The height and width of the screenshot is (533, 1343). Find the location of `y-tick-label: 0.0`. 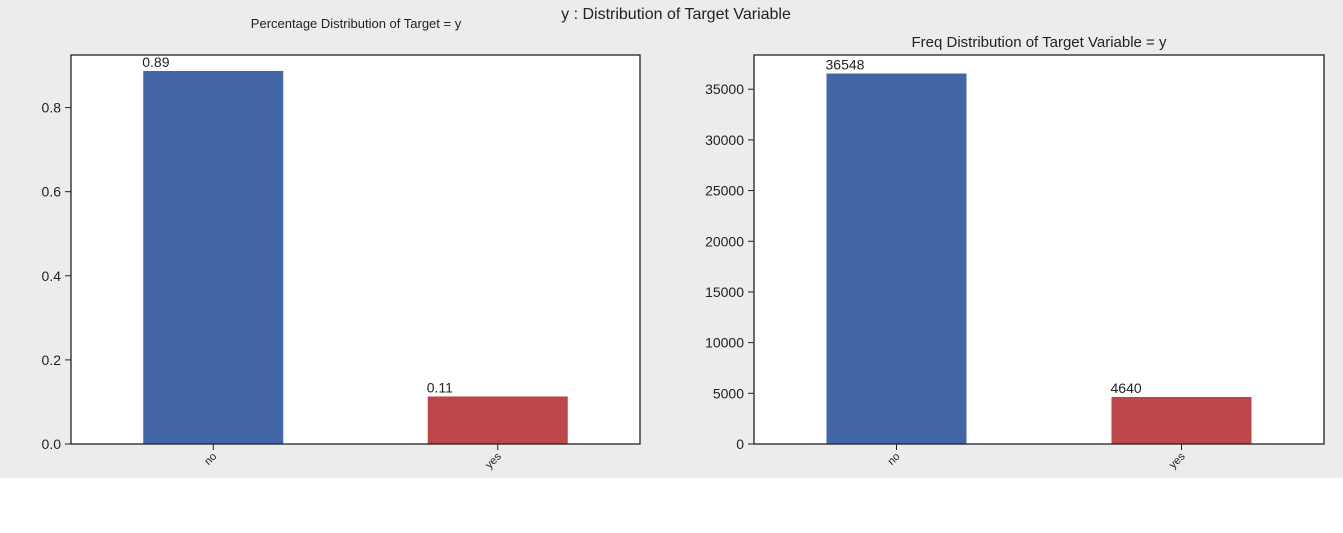

y-tick-label: 0.0 is located at coordinates (52, 444).